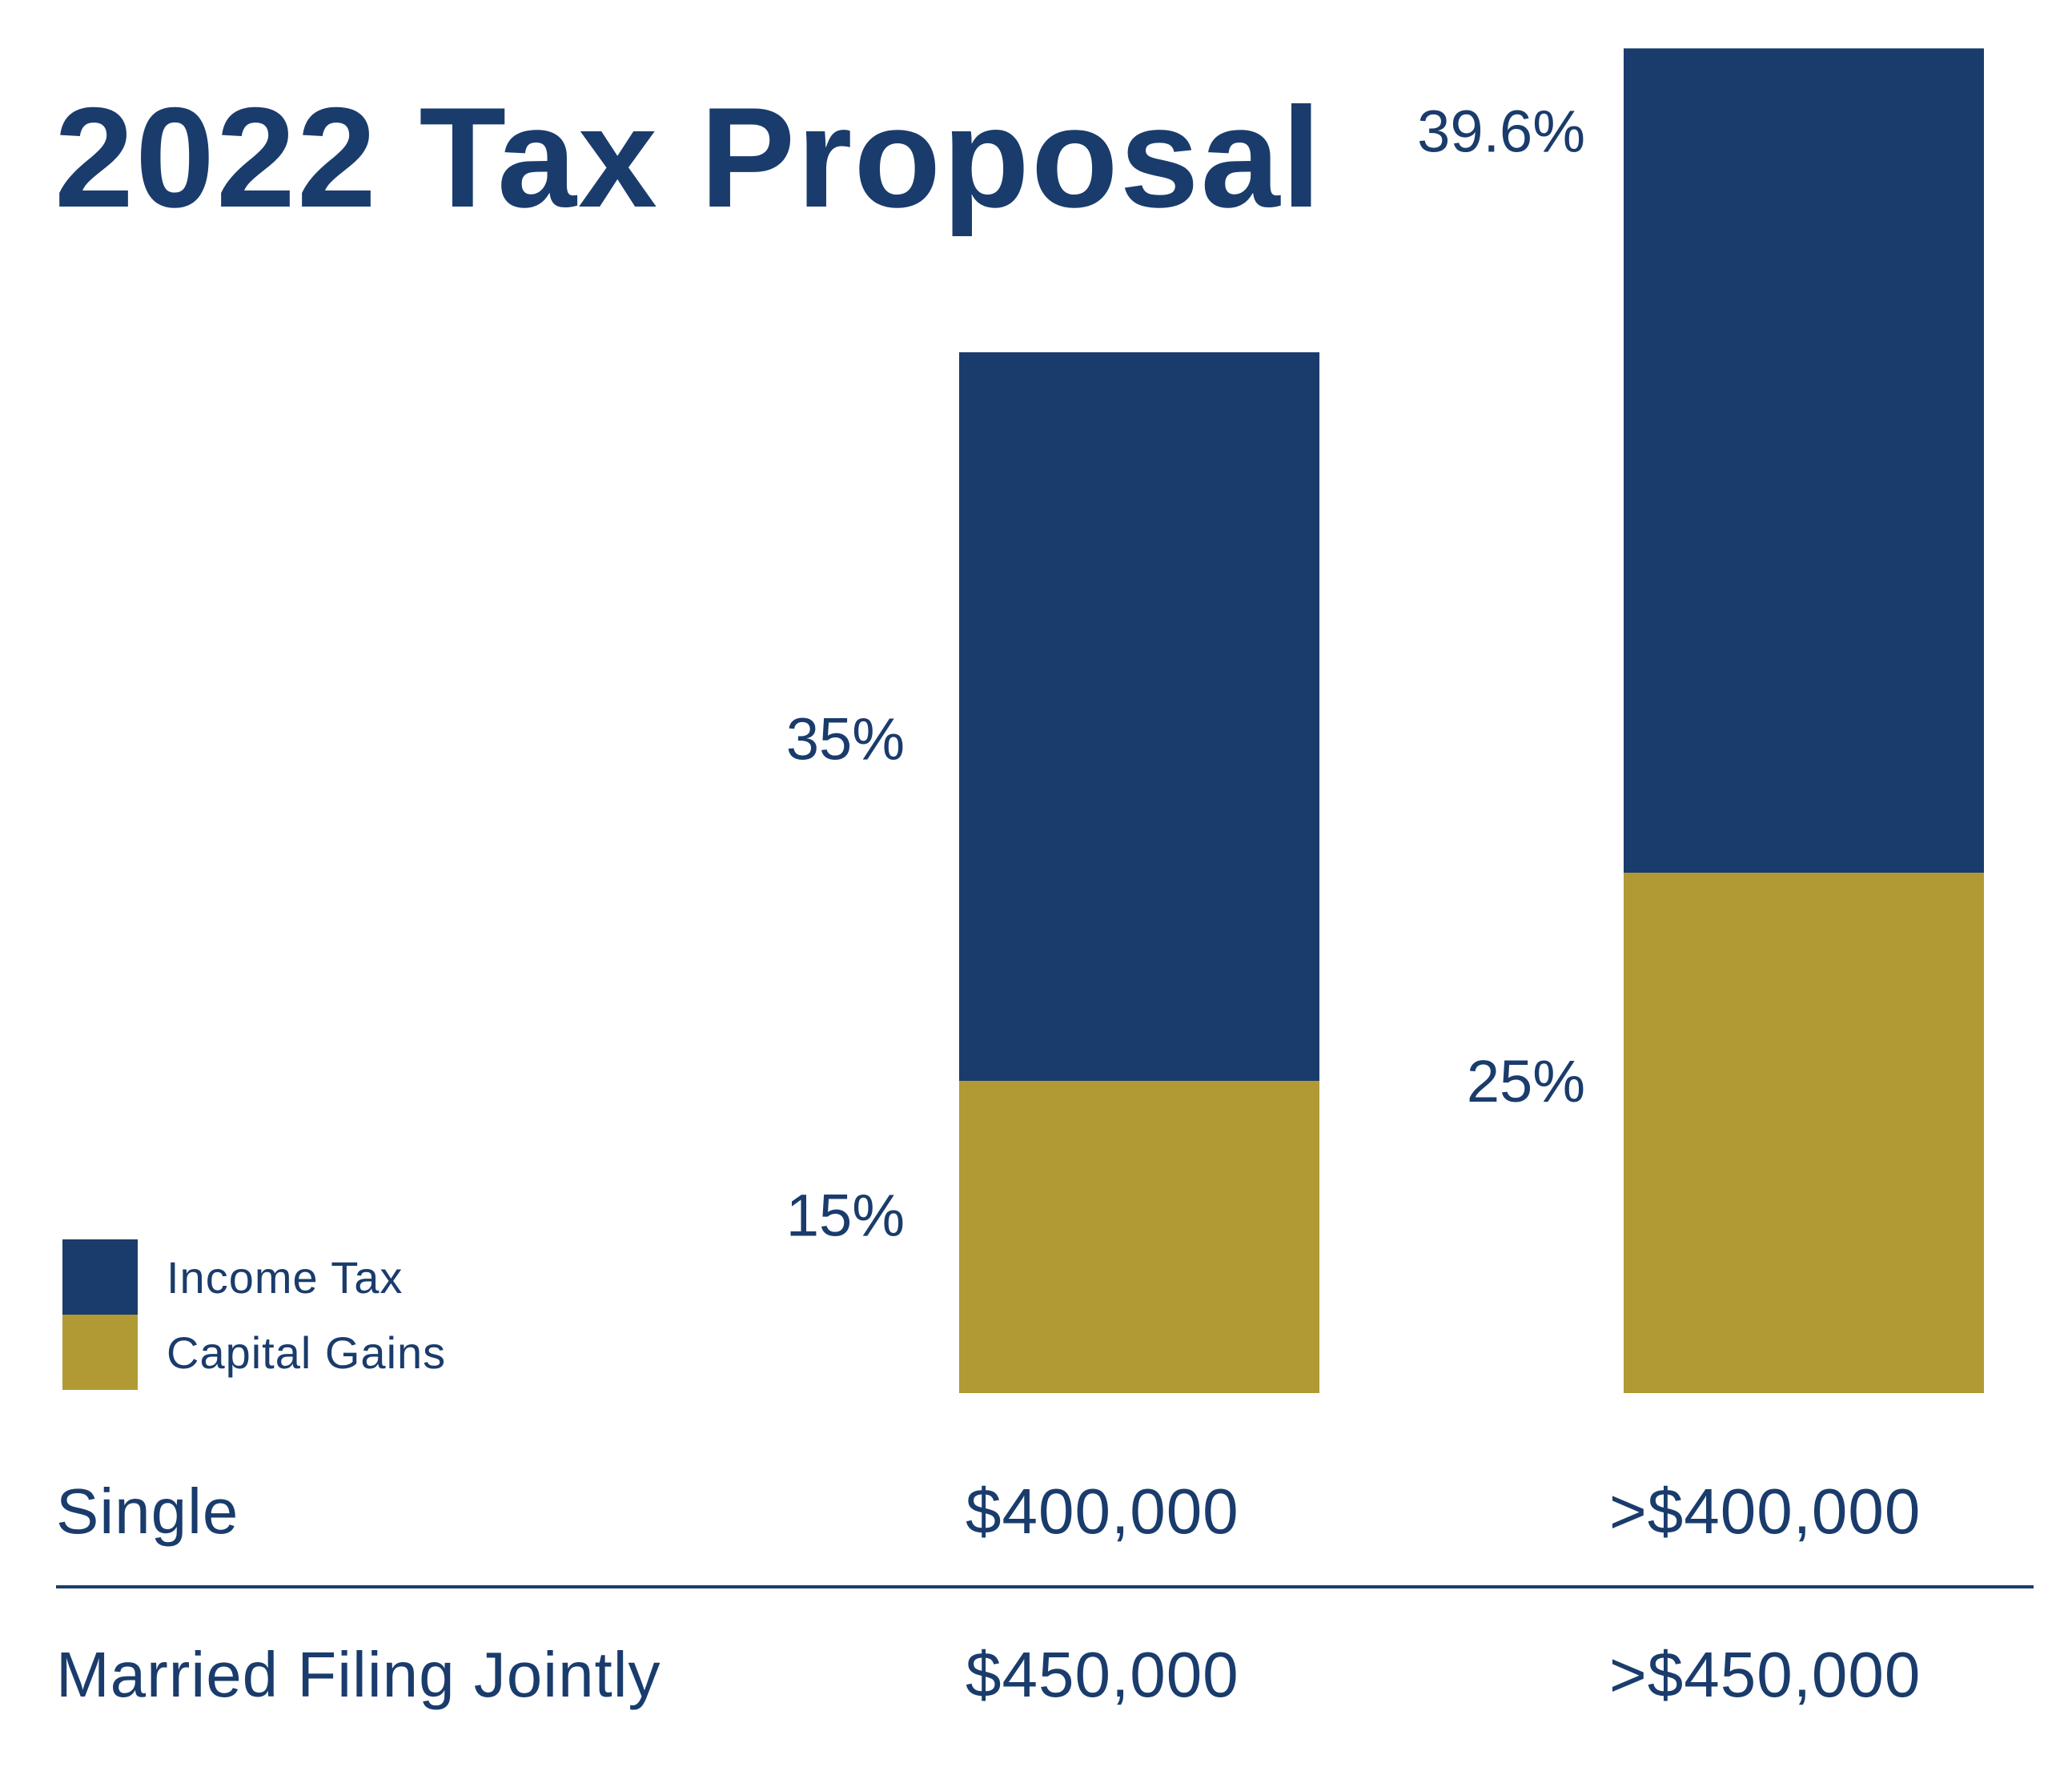 The image size is (2072, 1771). What do you see at coordinates (1765, 1511) in the screenshot?
I see `threshold-above-single: >$400,000` at bounding box center [1765, 1511].